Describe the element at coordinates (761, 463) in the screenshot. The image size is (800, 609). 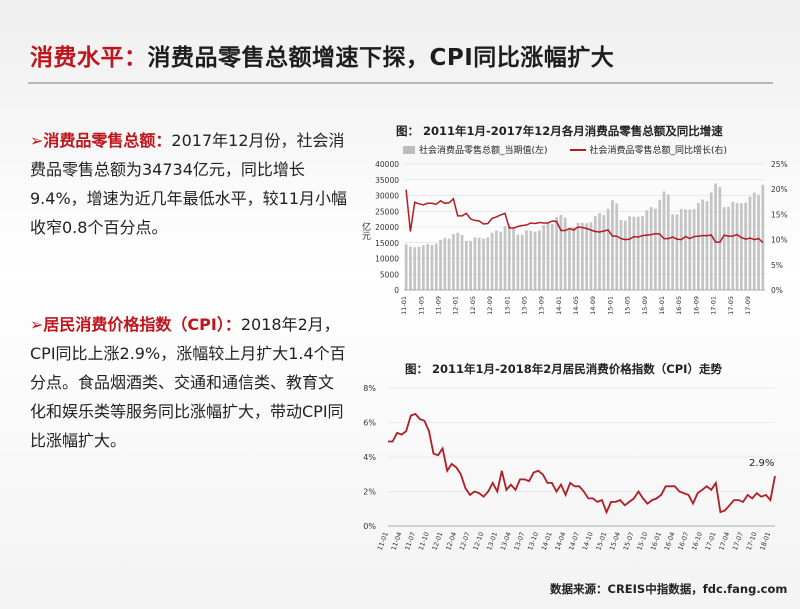
I see `cpi-last-value-label: 2.9%` at that location.